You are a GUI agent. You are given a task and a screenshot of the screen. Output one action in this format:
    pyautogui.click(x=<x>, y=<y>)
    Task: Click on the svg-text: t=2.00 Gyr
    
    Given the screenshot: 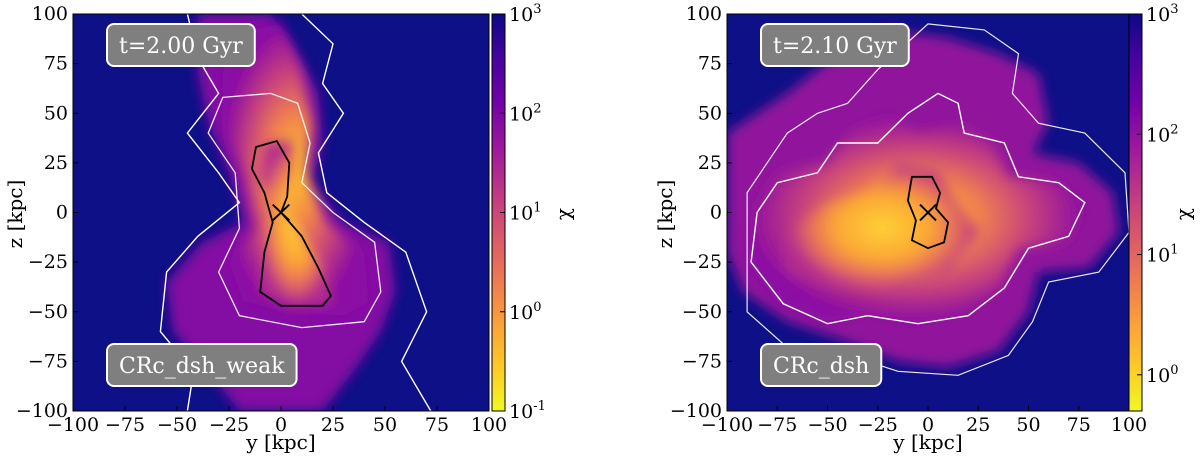 What is the action you would take?
    pyautogui.click(x=181, y=46)
    